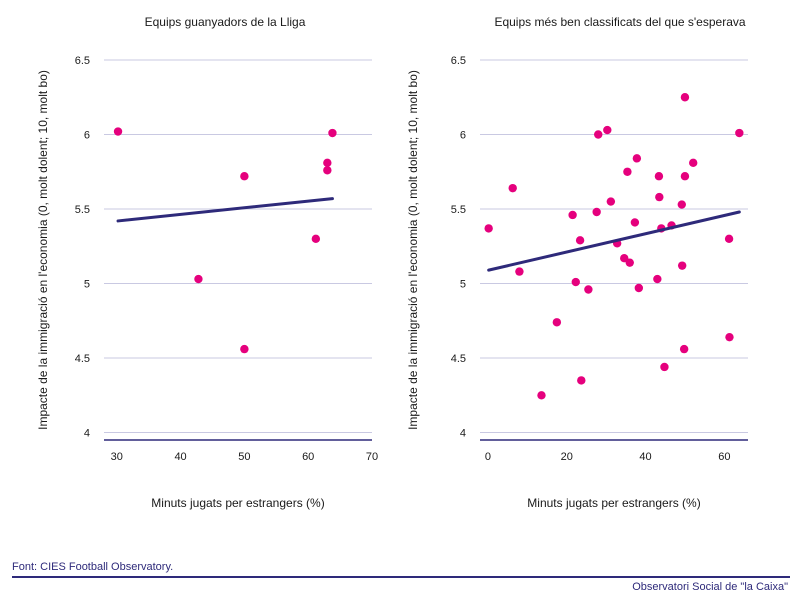  Describe the element at coordinates (244, 457) in the screenshot. I see `x-tick-label: 50` at that location.